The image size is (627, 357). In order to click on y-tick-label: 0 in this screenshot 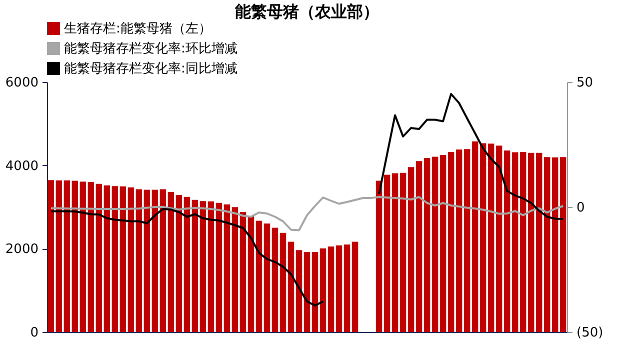, I will do `click(34, 333)`.